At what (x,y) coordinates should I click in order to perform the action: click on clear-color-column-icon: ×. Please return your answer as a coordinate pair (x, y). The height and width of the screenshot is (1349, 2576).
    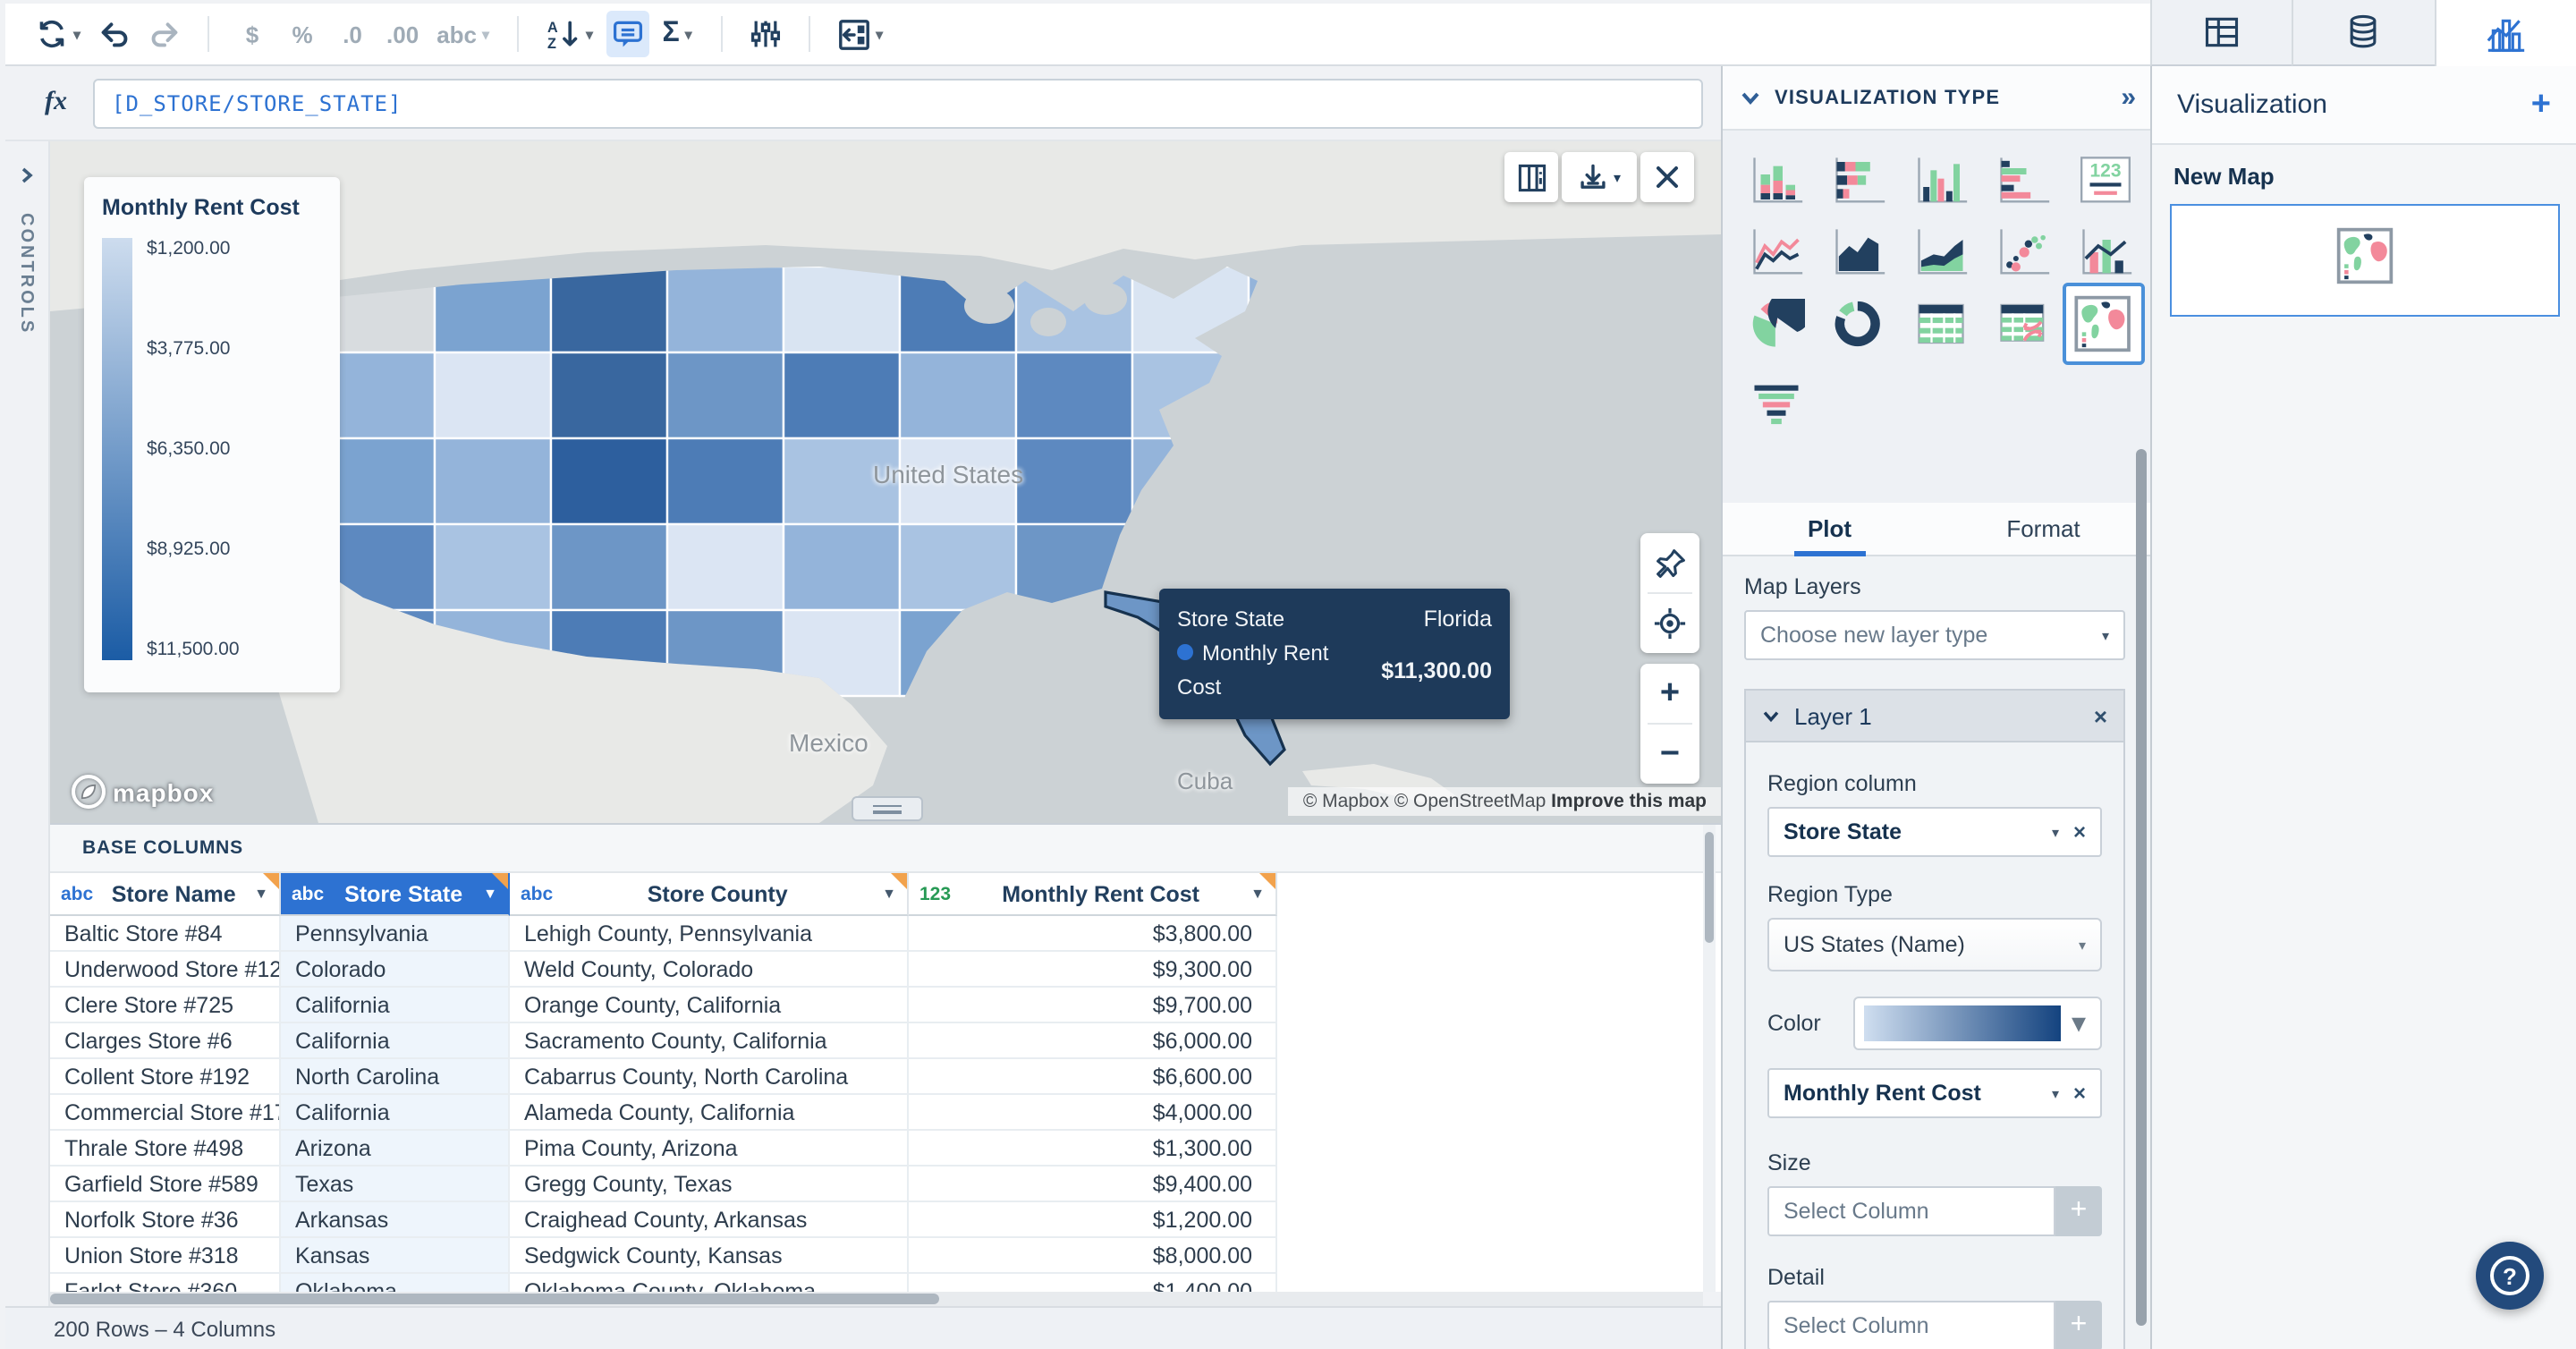
    Looking at the image, I should click on (2079, 1093).